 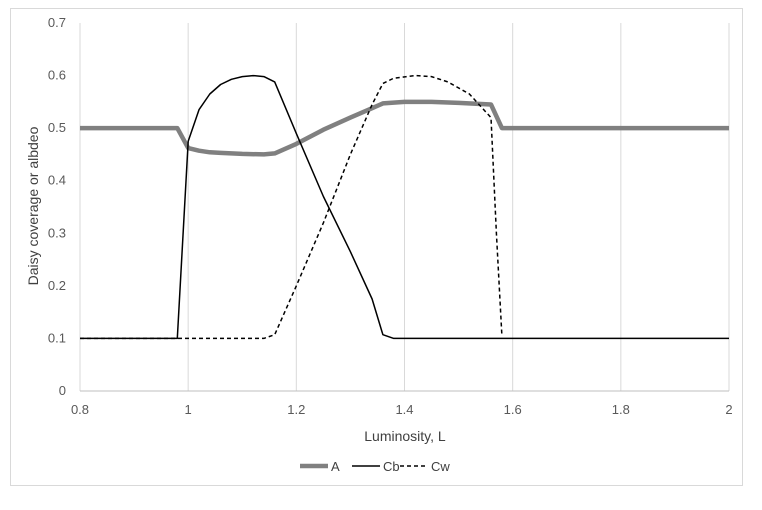 I want to click on y-tick-label: 0.1, so click(x=57, y=337).